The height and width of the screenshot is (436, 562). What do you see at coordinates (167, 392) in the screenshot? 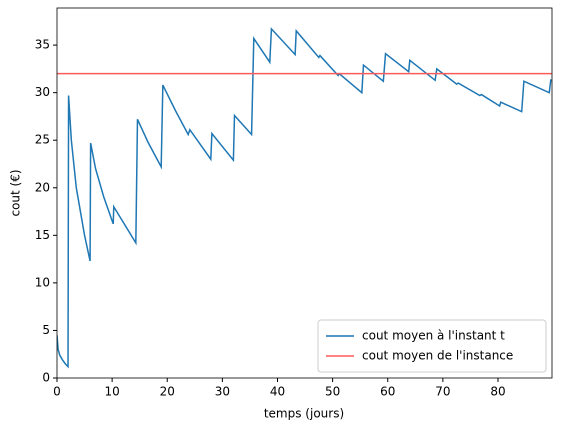
I see `x-tick-label: 20` at bounding box center [167, 392].